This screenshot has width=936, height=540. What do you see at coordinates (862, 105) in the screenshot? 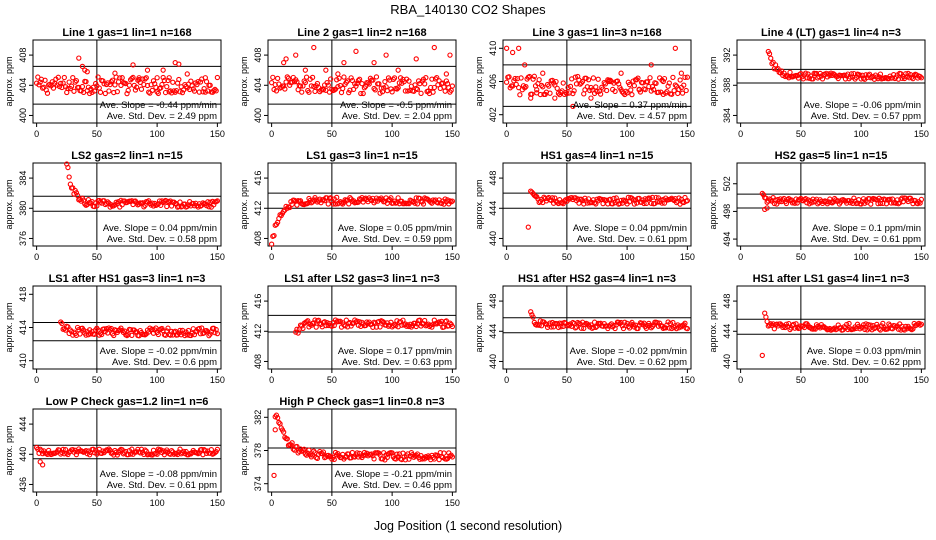
I see `slope-annotation: Ave. Slope = -0.06 ppm/min` at bounding box center [862, 105].